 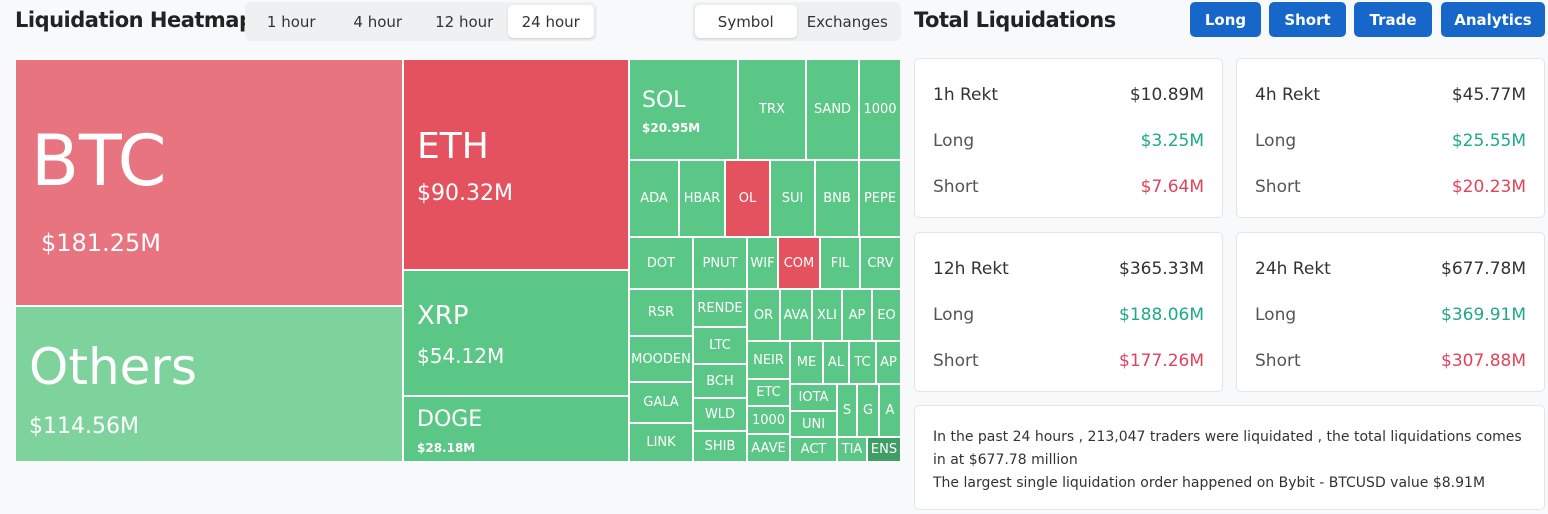 I want to click on tile: SOL $20.95M, so click(x=683, y=109).